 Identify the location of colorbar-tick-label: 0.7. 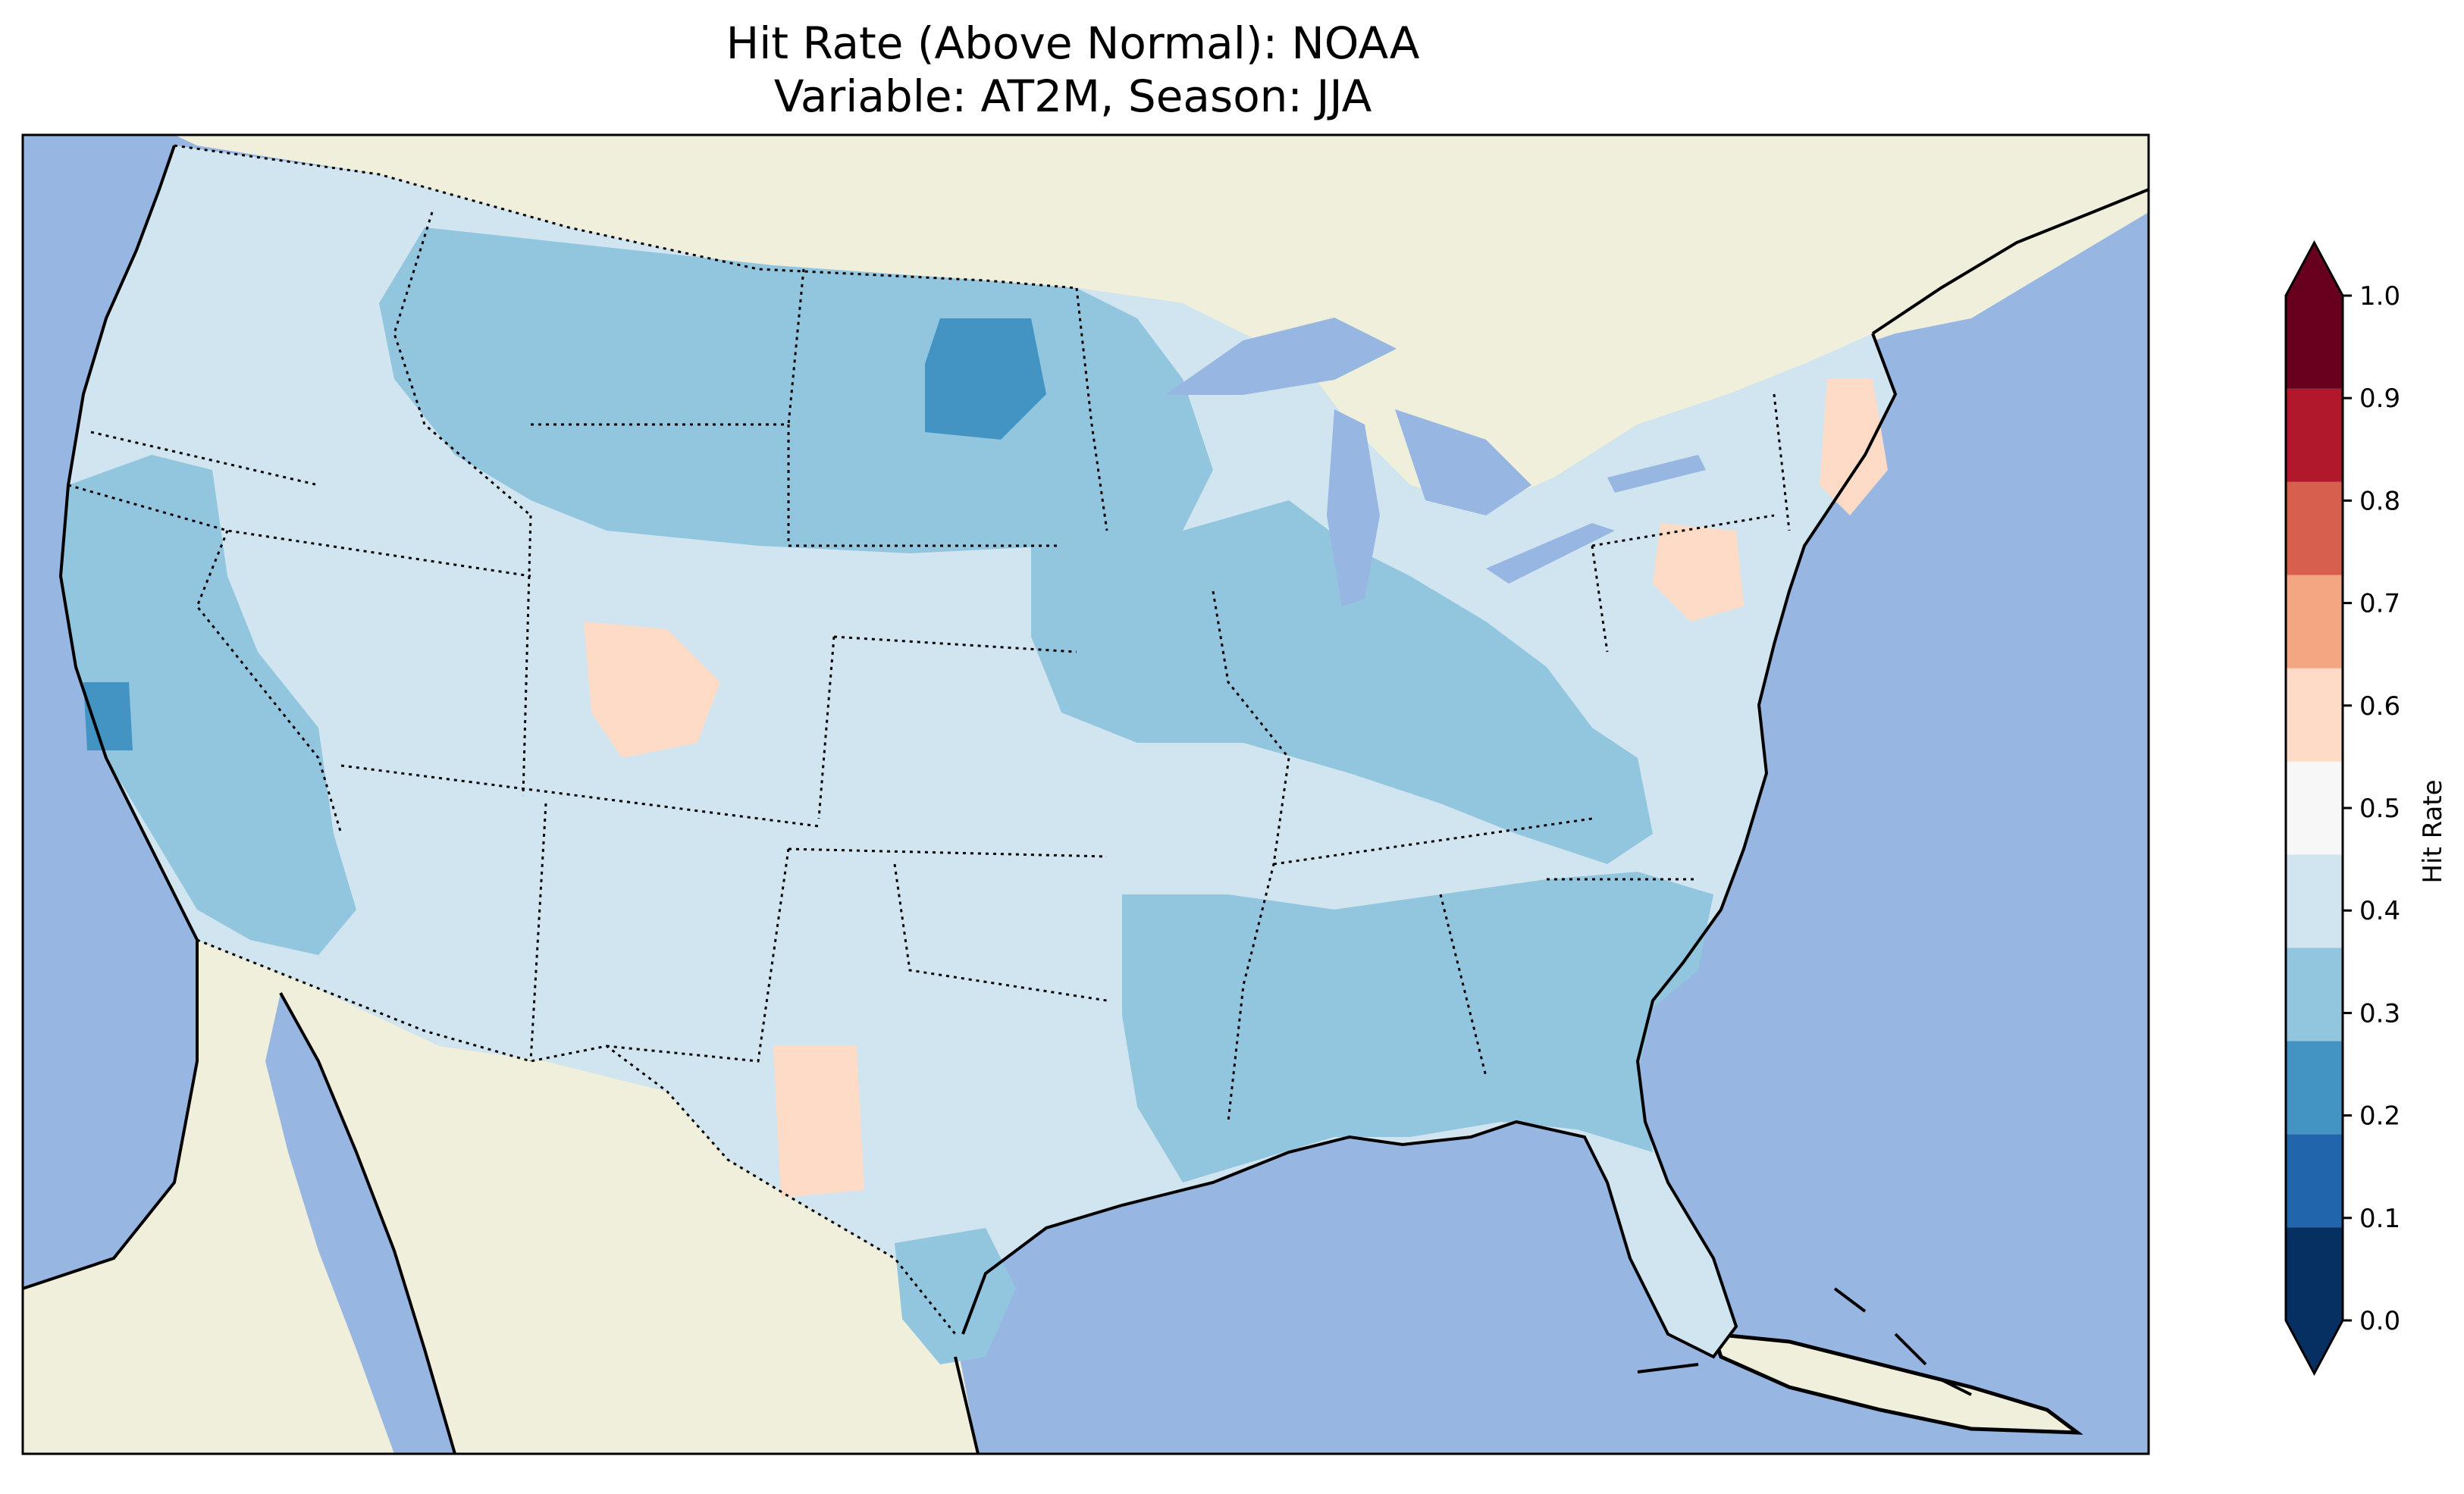
(2380, 604).